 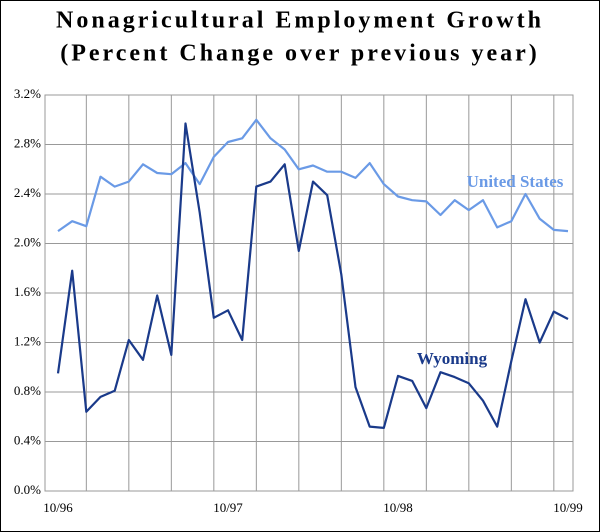 What do you see at coordinates (27, 93) in the screenshot?
I see `y-tick-label: 3.2%` at bounding box center [27, 93].